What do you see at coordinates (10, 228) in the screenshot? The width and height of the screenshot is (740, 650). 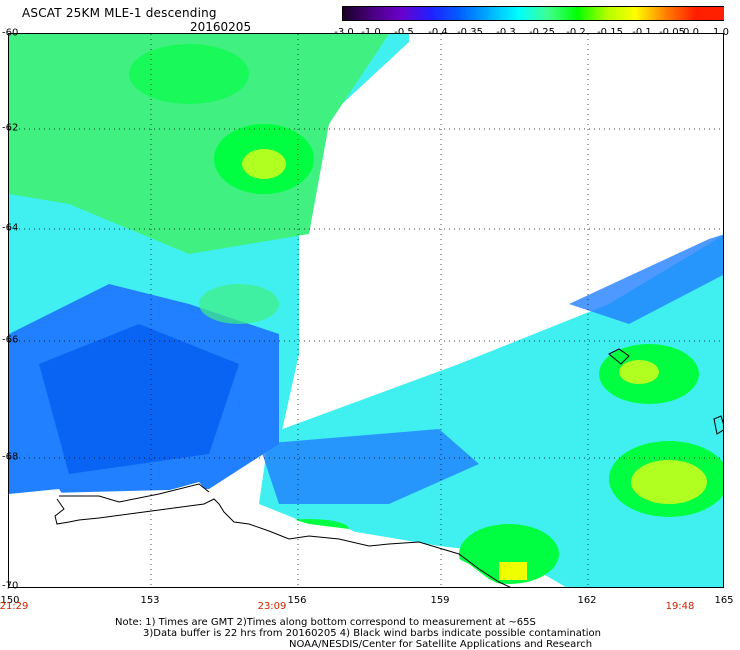 I see `latitude-label: -64` at bounding box center [10, 228].